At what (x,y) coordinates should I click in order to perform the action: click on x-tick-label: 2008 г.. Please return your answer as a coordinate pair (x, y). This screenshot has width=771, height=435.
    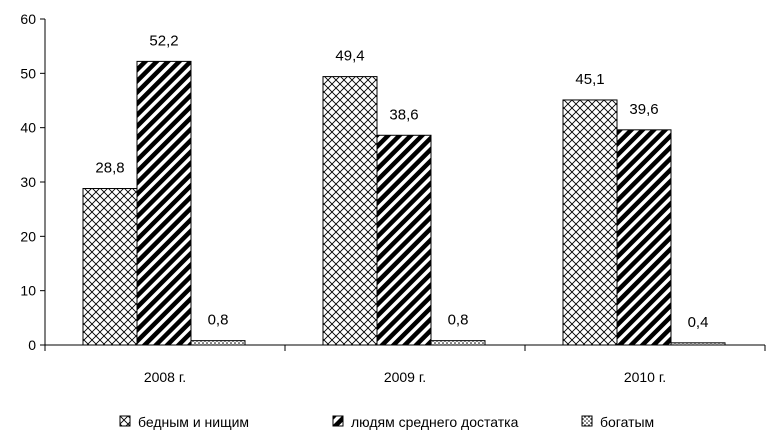
    Looking at the image, I should click on (165, 377).